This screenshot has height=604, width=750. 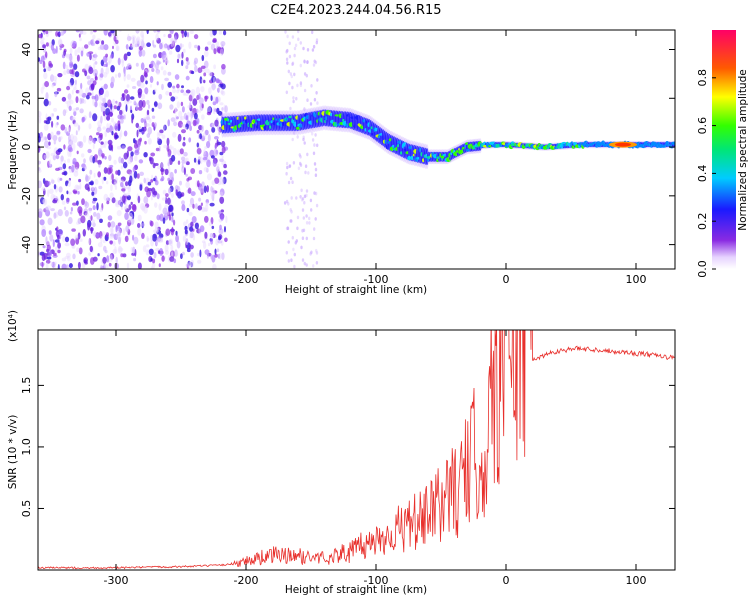 I want to click on snr-xtick-label: 0, so click(x=506, y=580).